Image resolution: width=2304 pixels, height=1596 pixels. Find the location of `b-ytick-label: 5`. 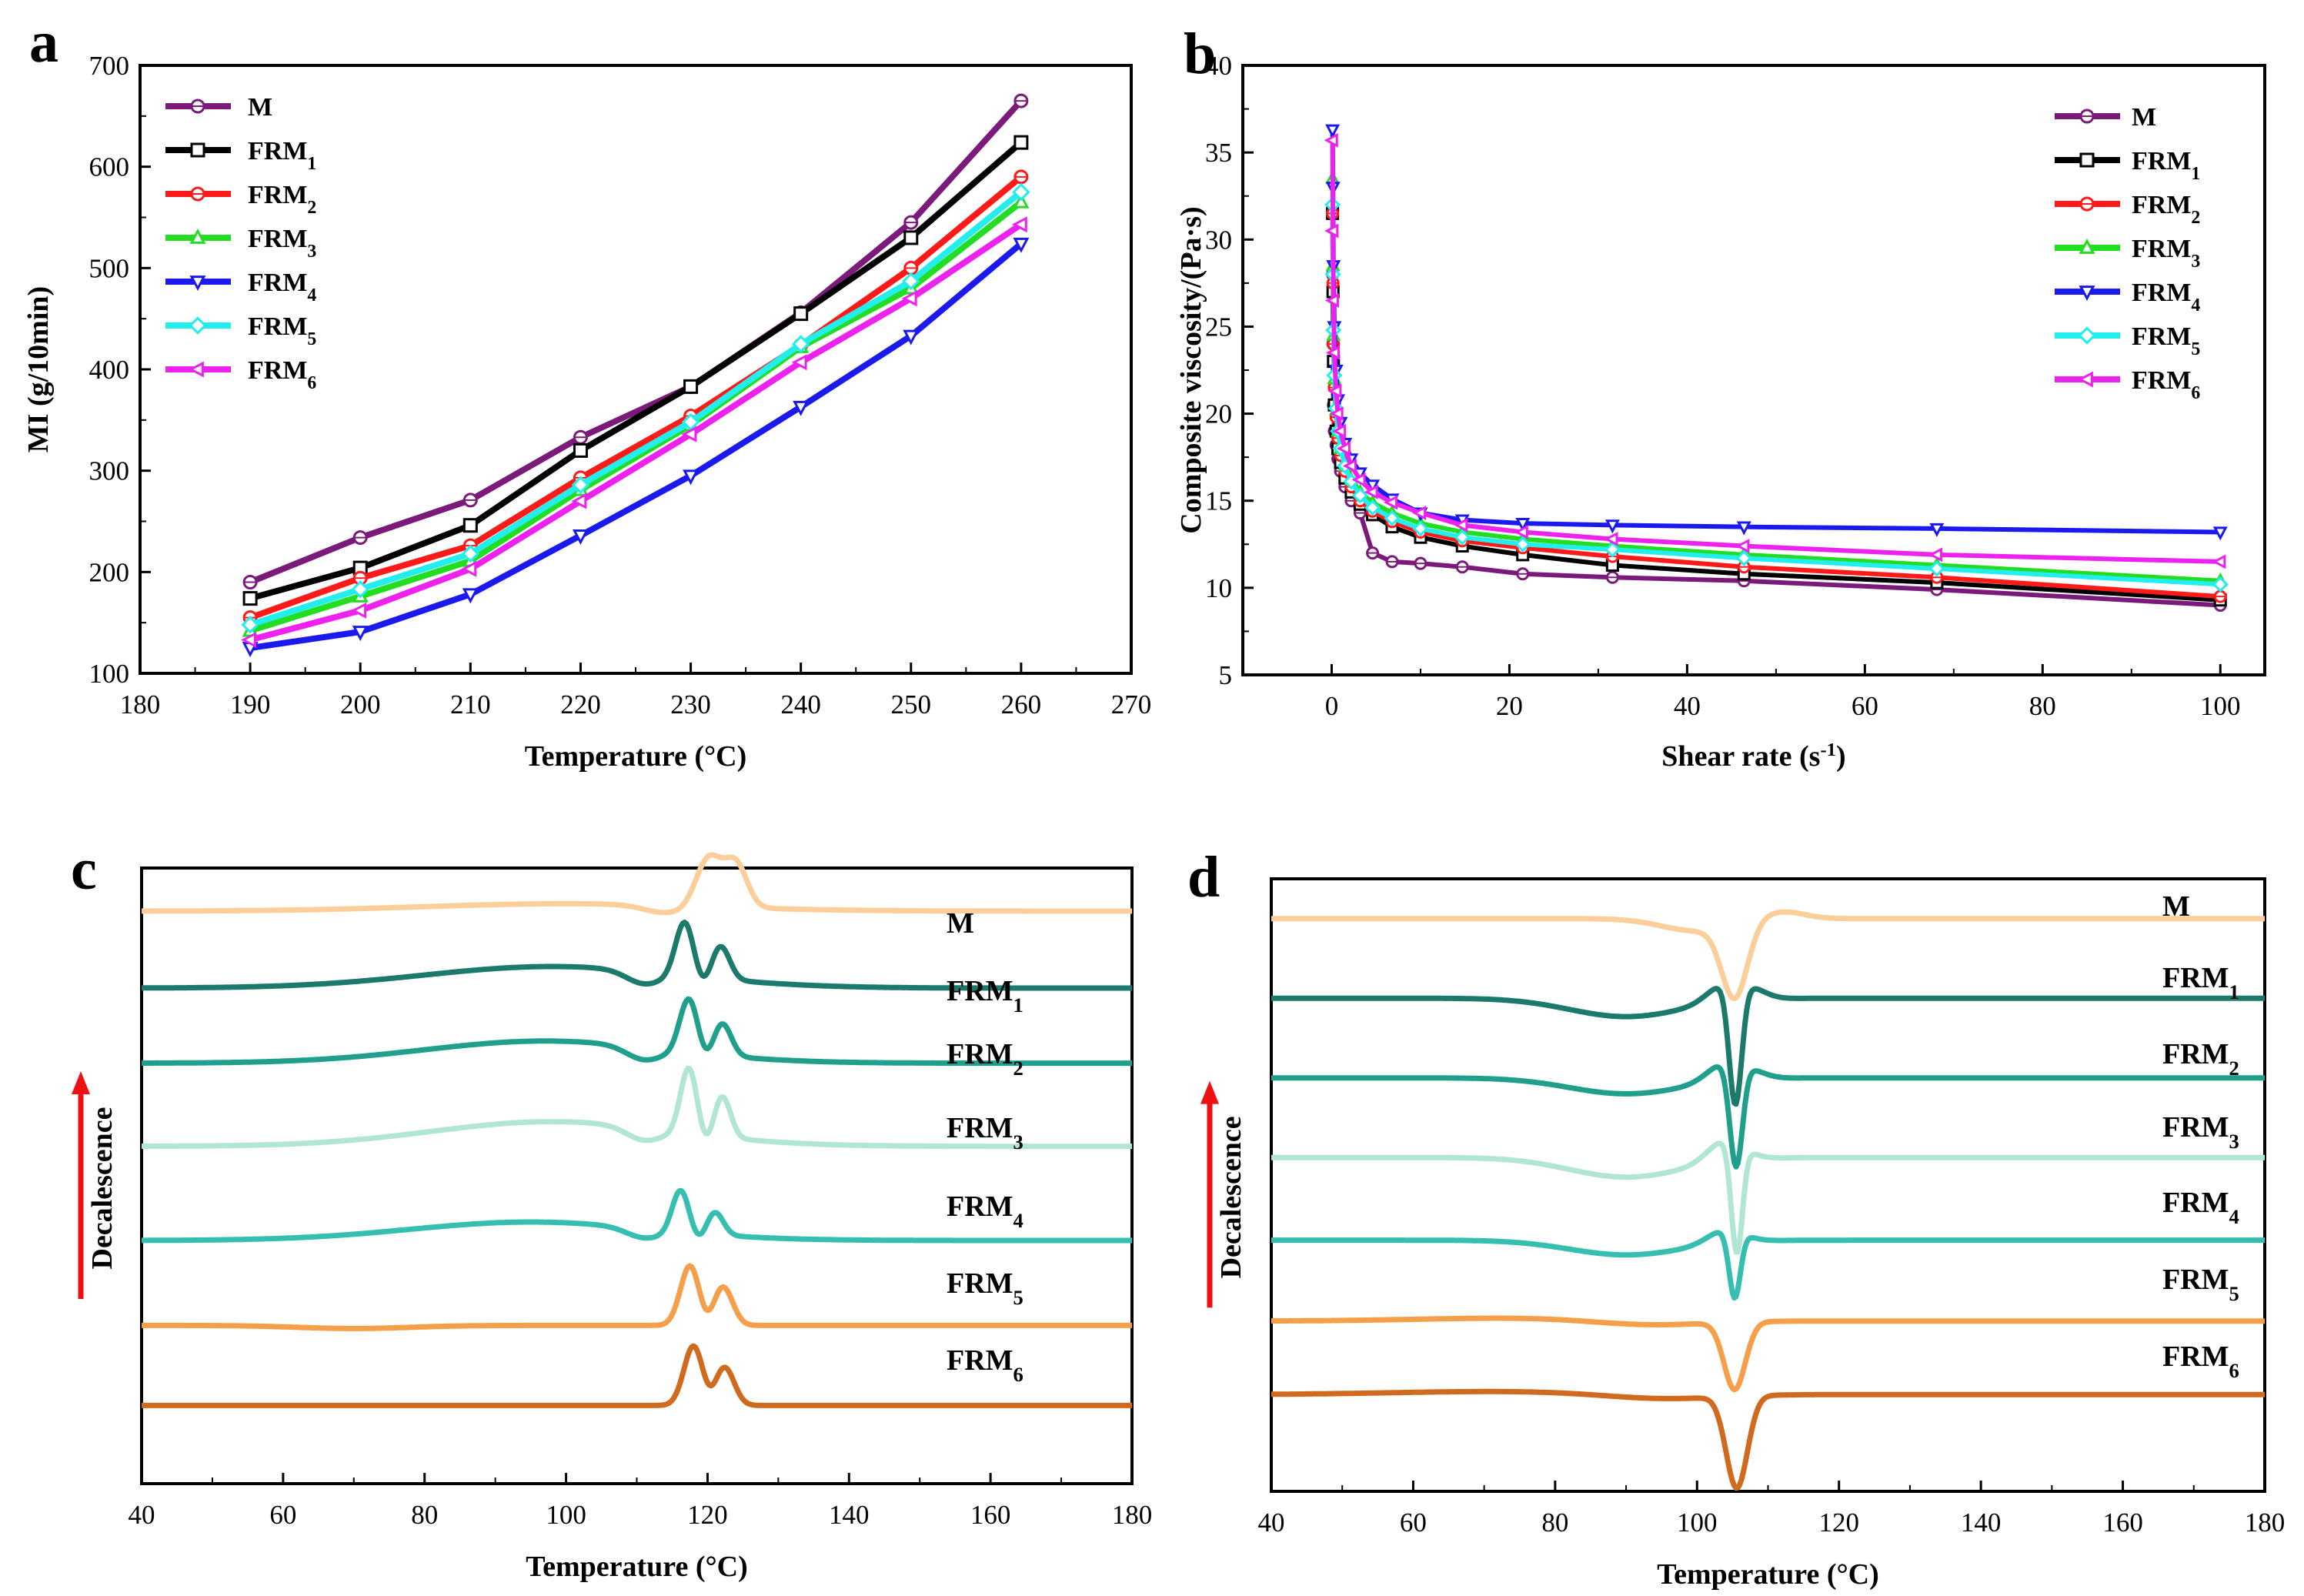

b-ytick-label: 5 is located at coordinates (1226, 675).